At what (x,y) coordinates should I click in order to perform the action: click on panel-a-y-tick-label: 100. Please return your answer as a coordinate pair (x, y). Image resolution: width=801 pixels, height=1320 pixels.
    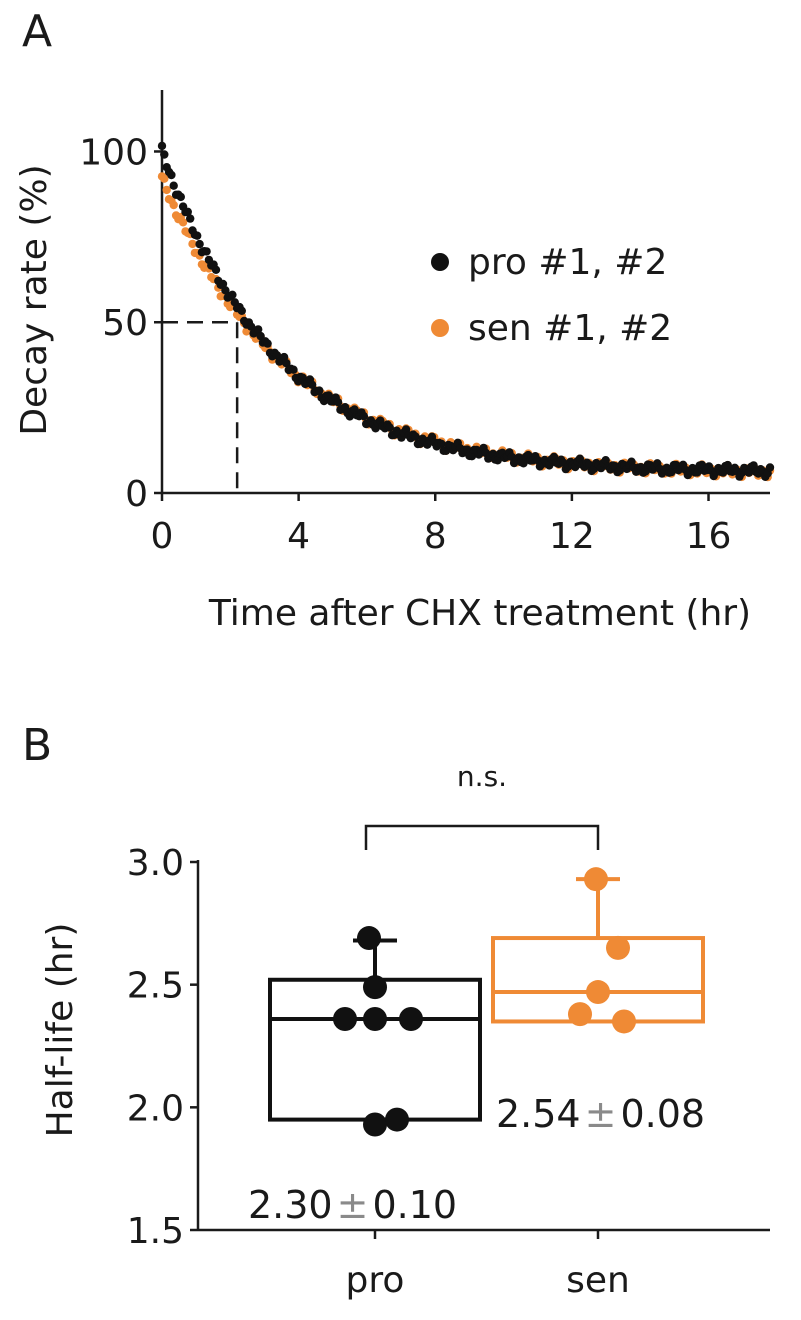
    Looking at the image, I should click on (113, 152).